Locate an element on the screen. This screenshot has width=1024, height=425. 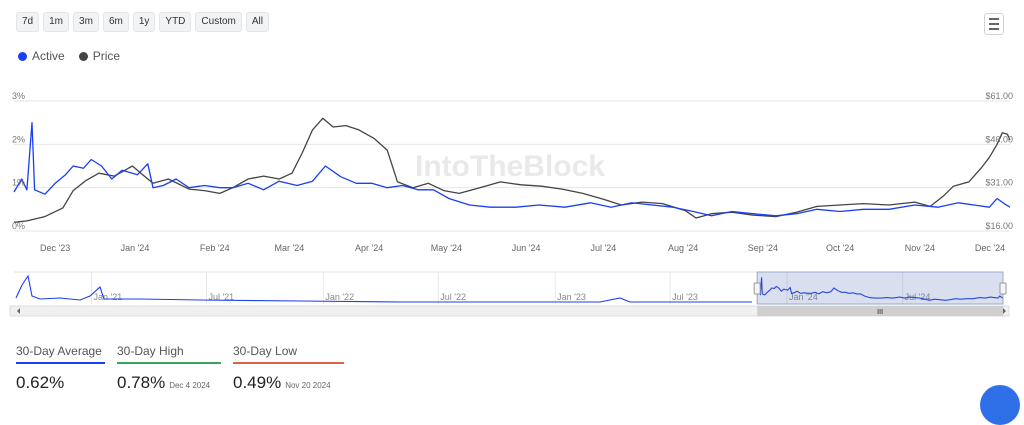
navigator-label: Jul '23 is located at coordinates (685, 297).